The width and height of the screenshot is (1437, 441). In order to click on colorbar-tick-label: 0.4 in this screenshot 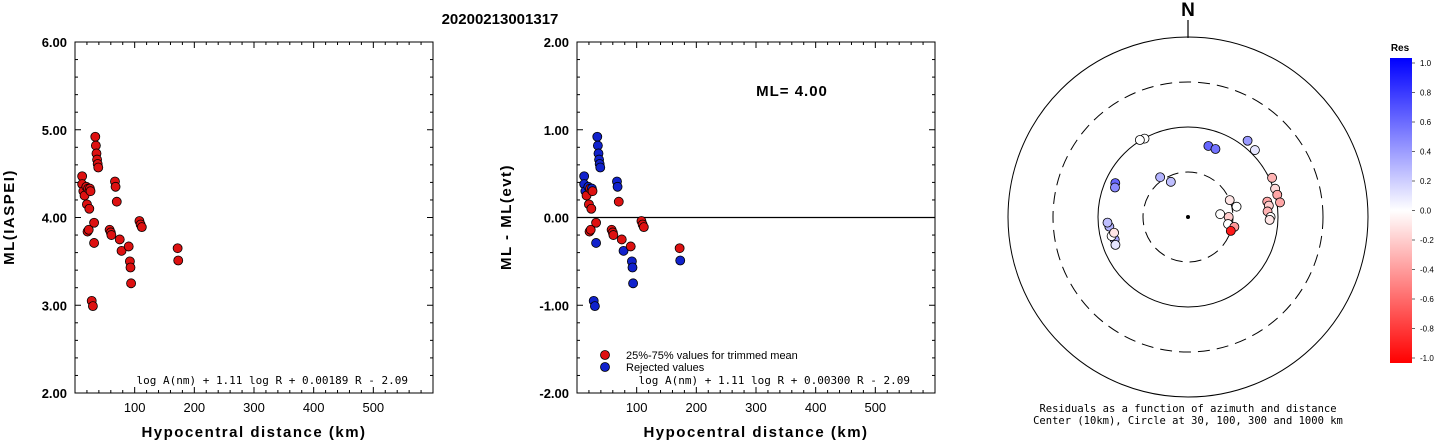, I will do `click(1426, 152)`.